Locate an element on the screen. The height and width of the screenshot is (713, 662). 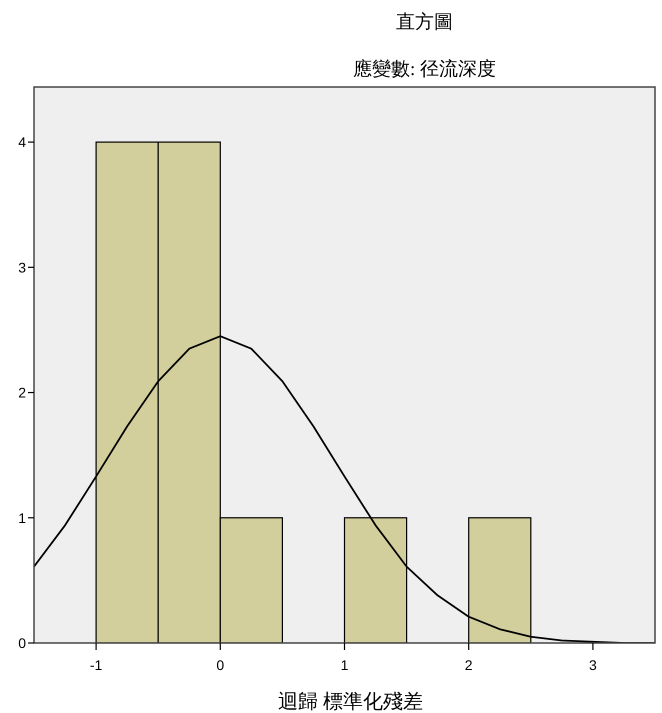
y-tick-label: 4 is located at coordinates (22, 142).